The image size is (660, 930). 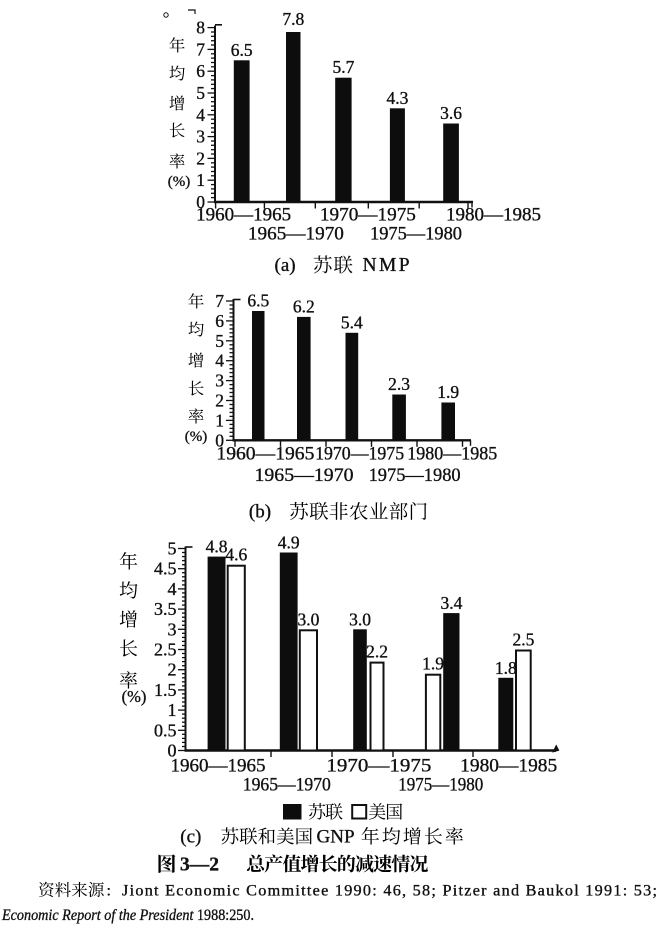 What do you see at coordinates (260, 512) in the screenshot?
I see `svg-text: (b)` at bounding box center [260, 512].